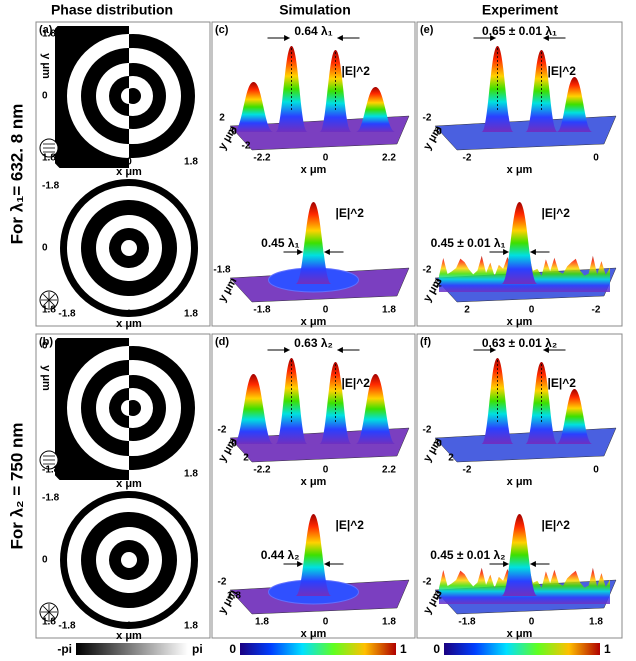 This screenshot has width=636, height=661. What do you see at coordinates (262, 158) in the screenshot?
I see `x-tick-label: -2.2` at bounding box center [262, 158].